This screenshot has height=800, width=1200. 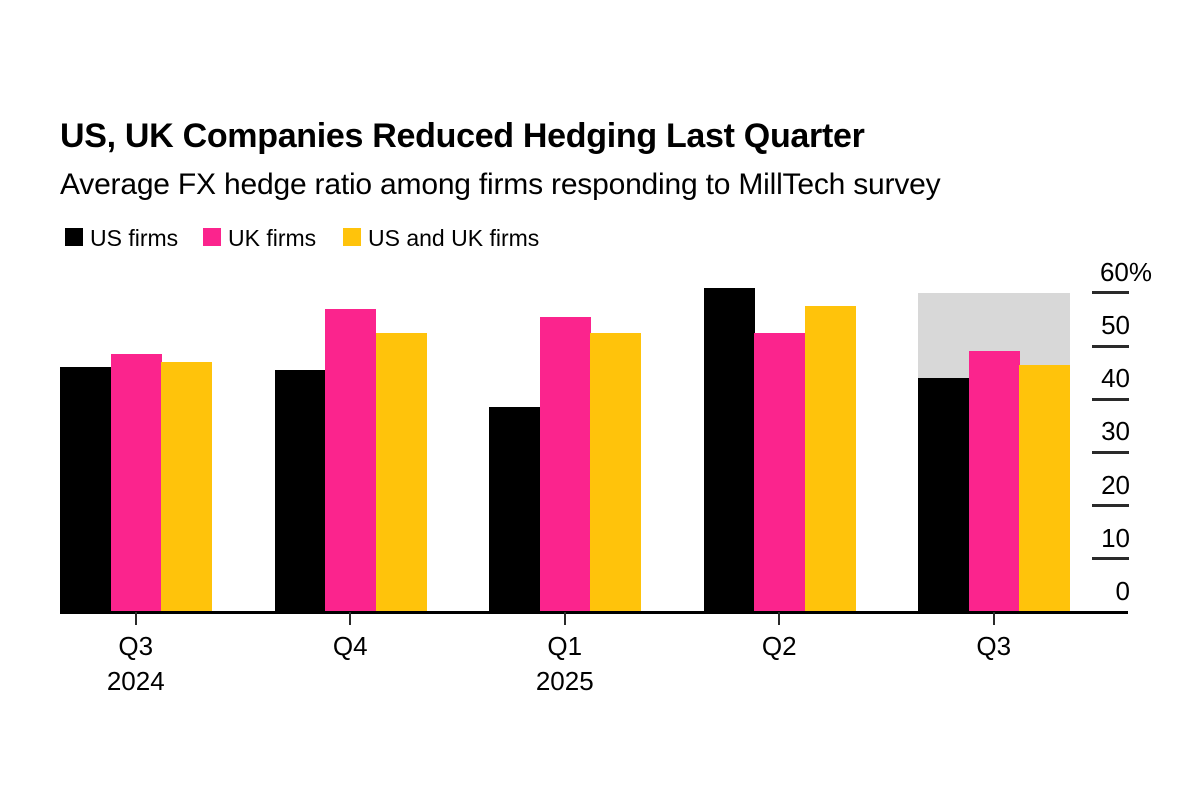 What do you see at coordinates (1115, 378) in the screenshot?
I see `y-axis-label-40: 40` at bounding box center [1115, 378].